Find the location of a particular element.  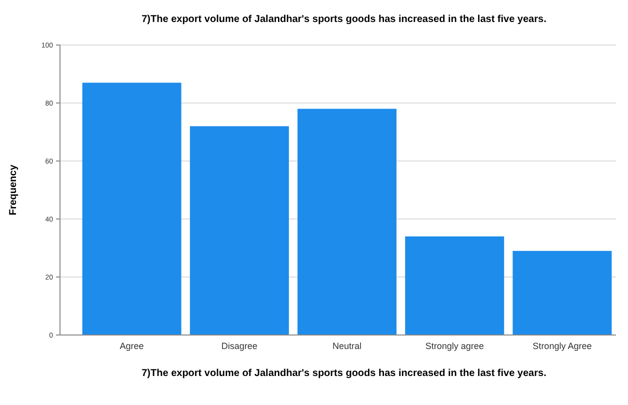

x-tick-label: Strongly Agree is located at coordinates (562, 345).